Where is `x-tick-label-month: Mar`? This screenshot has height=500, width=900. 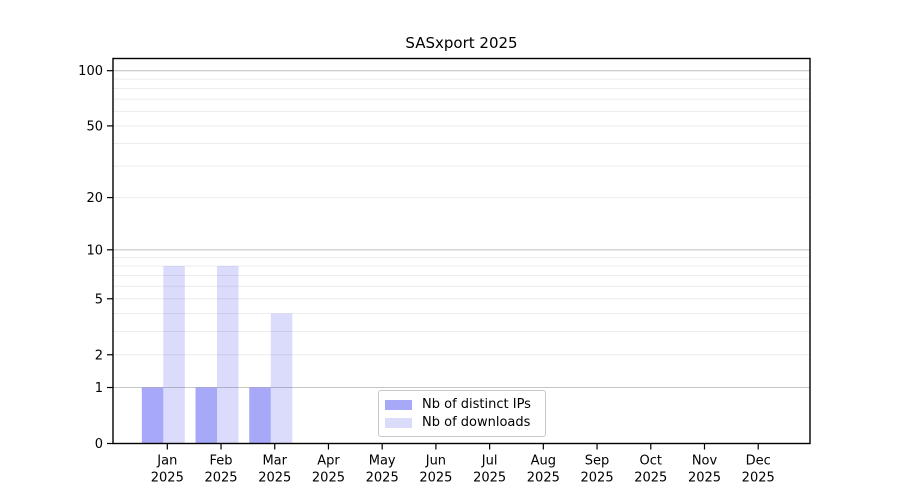 x-tick-label-month: Mar is located at coordinates (274, 461).